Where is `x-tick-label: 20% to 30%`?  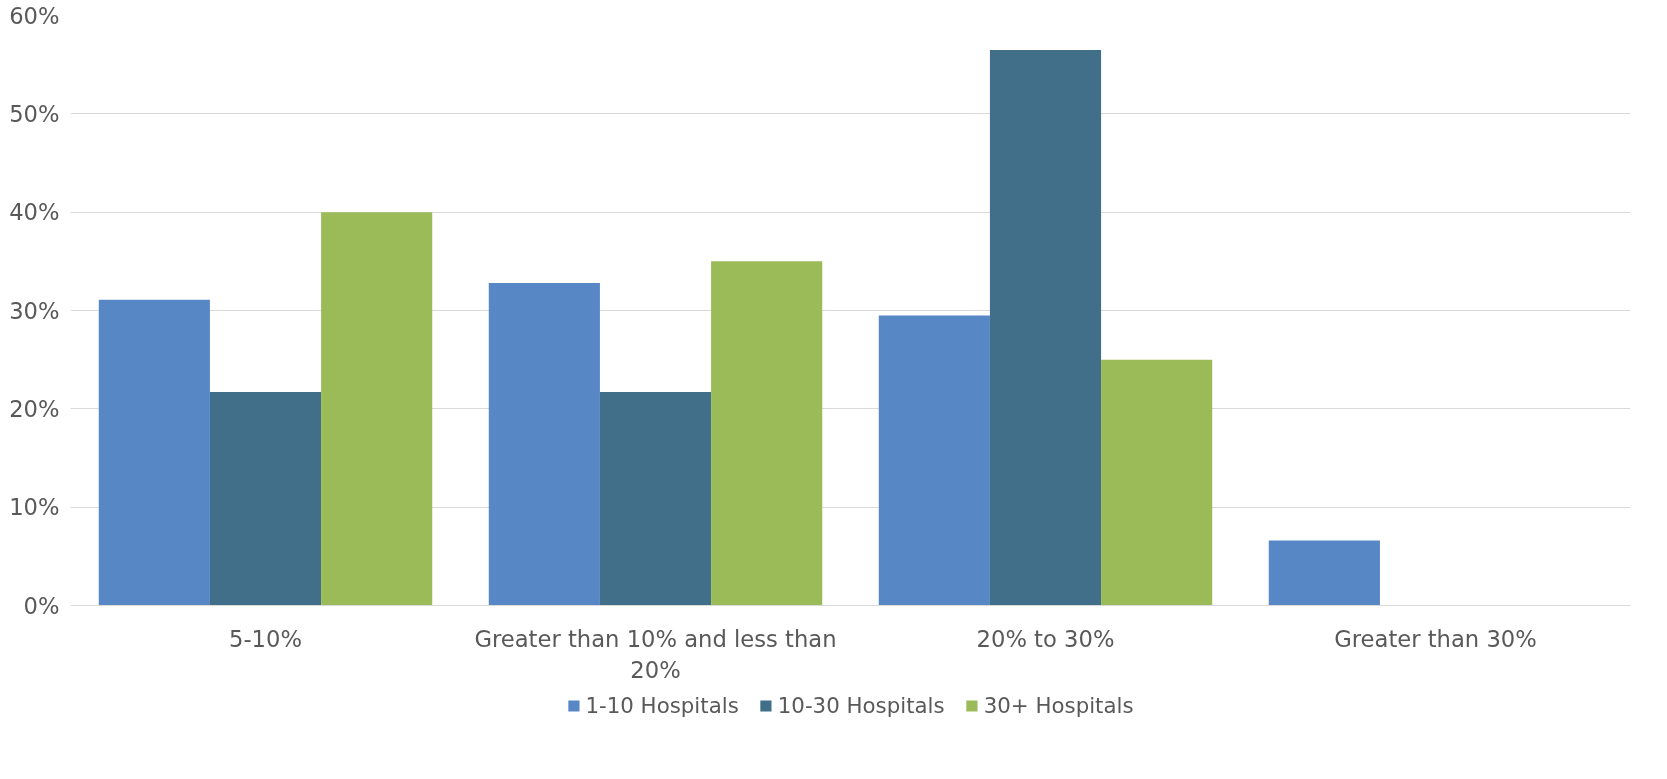
x-tick-label: 20% to 30% is located at coordinates (1045, 638).